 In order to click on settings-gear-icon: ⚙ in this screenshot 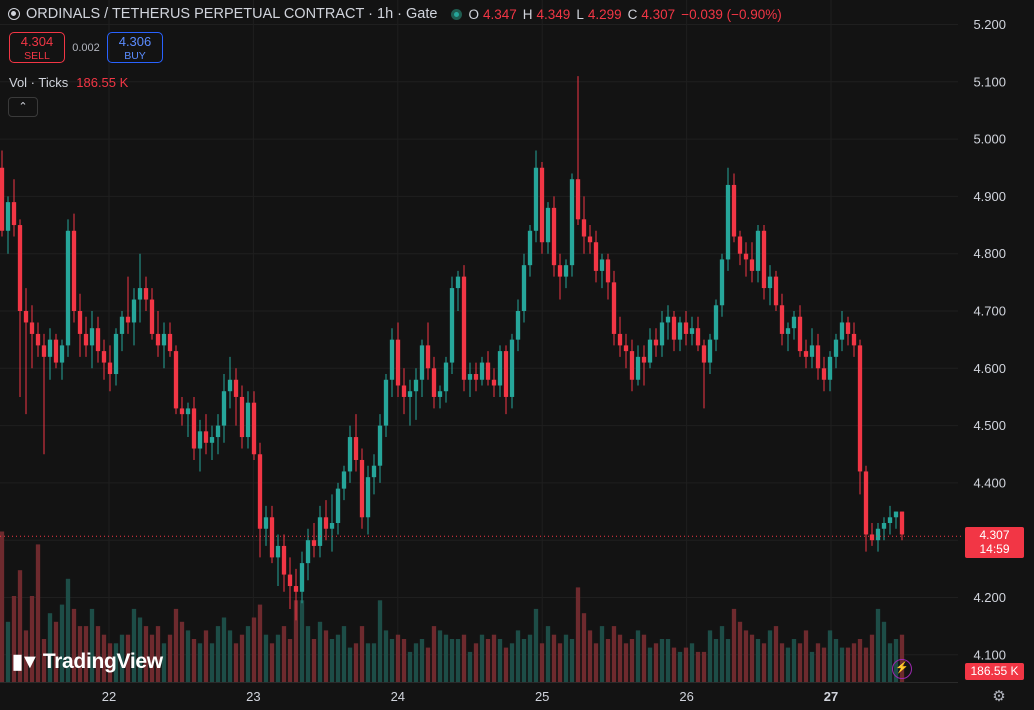, I will do `click(999, 696)`.